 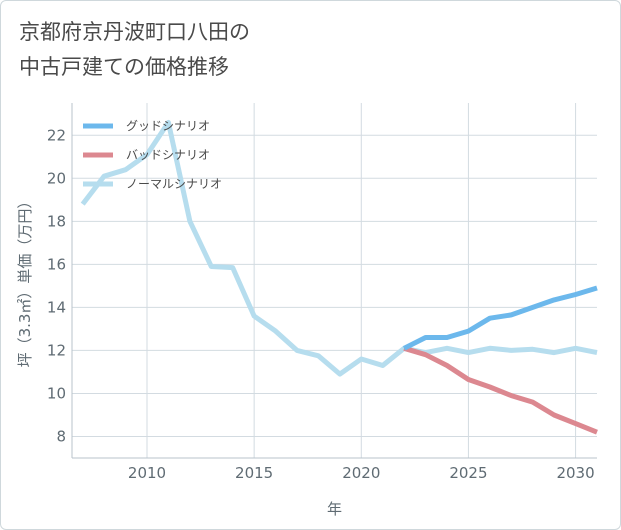 I want to click on y-tick-label: 12, so click(x=56, y=350).